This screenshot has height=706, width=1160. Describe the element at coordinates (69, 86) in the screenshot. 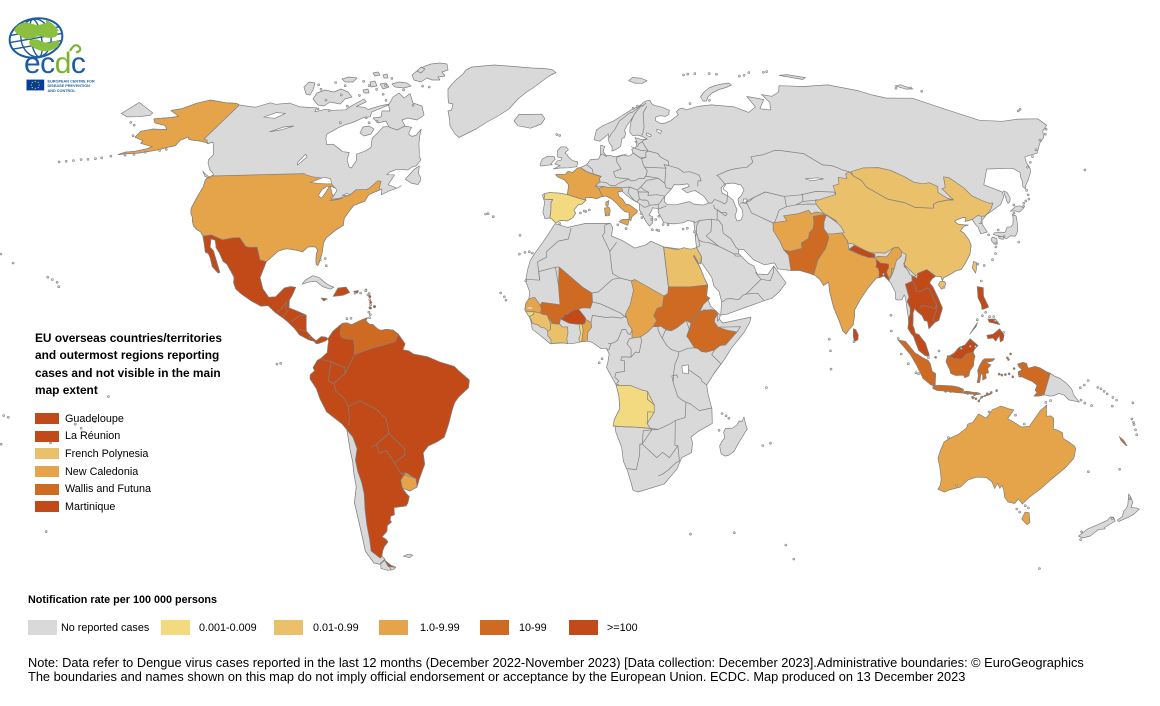

I see `svg-text: DISEASE PREVENTION` at that location.